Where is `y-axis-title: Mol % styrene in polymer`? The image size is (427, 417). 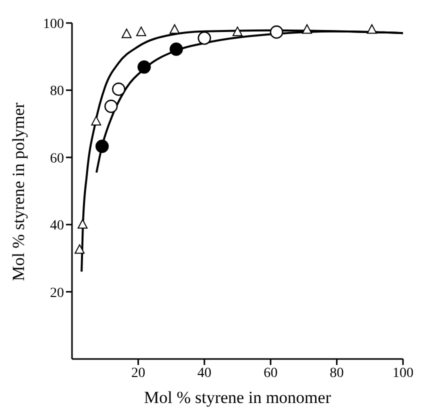
y-axis-title: Mol % styrene in polymer is located at coordinates (18, 191).